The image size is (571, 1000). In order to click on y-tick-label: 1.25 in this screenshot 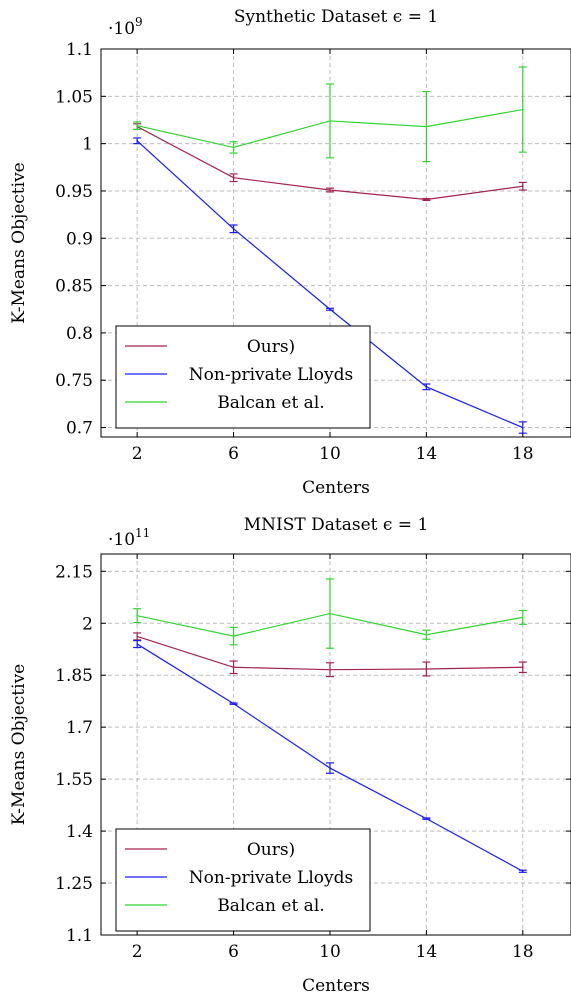, I will do `click(74, 884)`.